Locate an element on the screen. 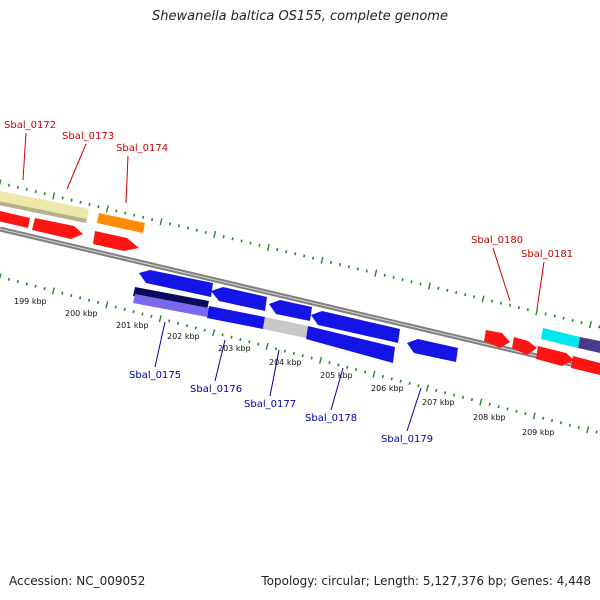 This screenshot has width=600, height=600. feature-sbal-0173-cds is located at coordinates (57, 228).